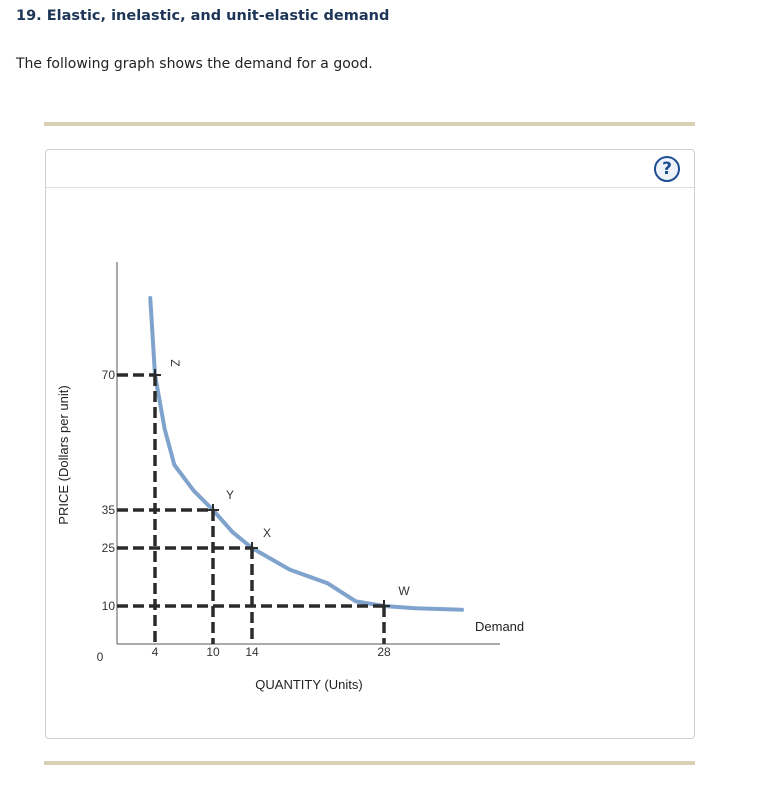  What do you see at coordinates (667, 169) in the screenshot?
I see `help-icon: ?` at bounding box center [667, 169].